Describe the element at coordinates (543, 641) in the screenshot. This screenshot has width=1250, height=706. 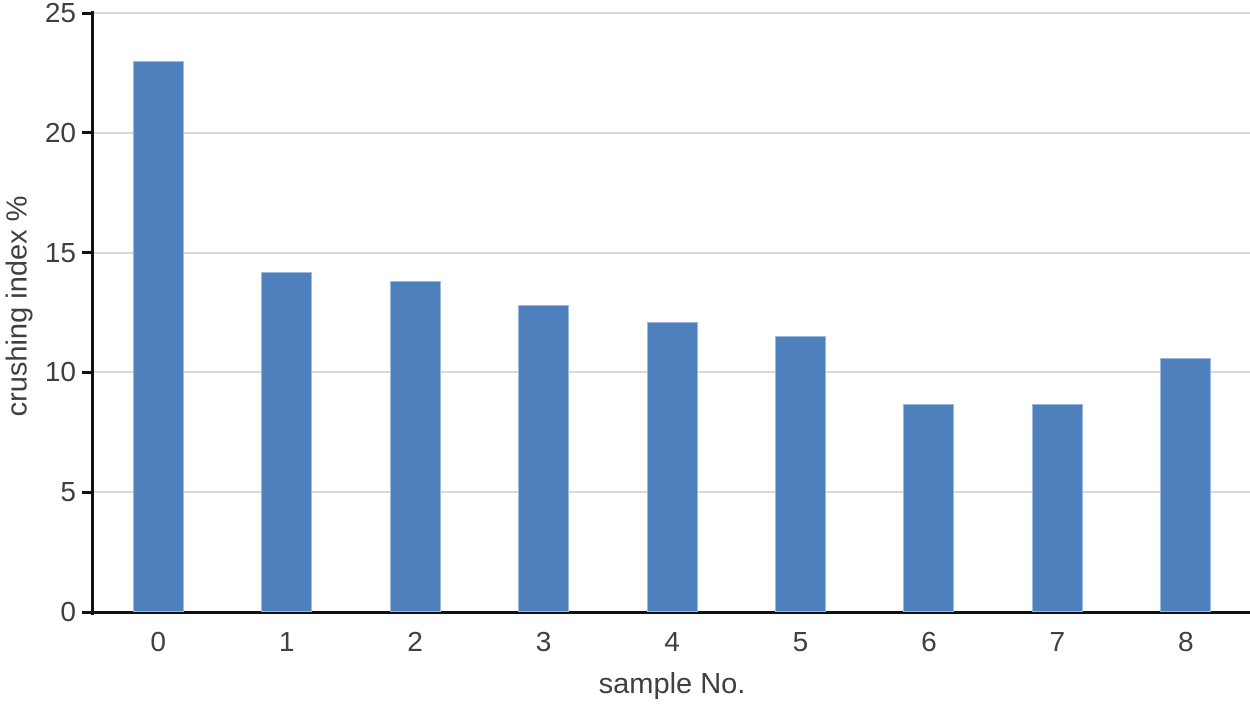
I see `x-tick-label: 3` at that location.